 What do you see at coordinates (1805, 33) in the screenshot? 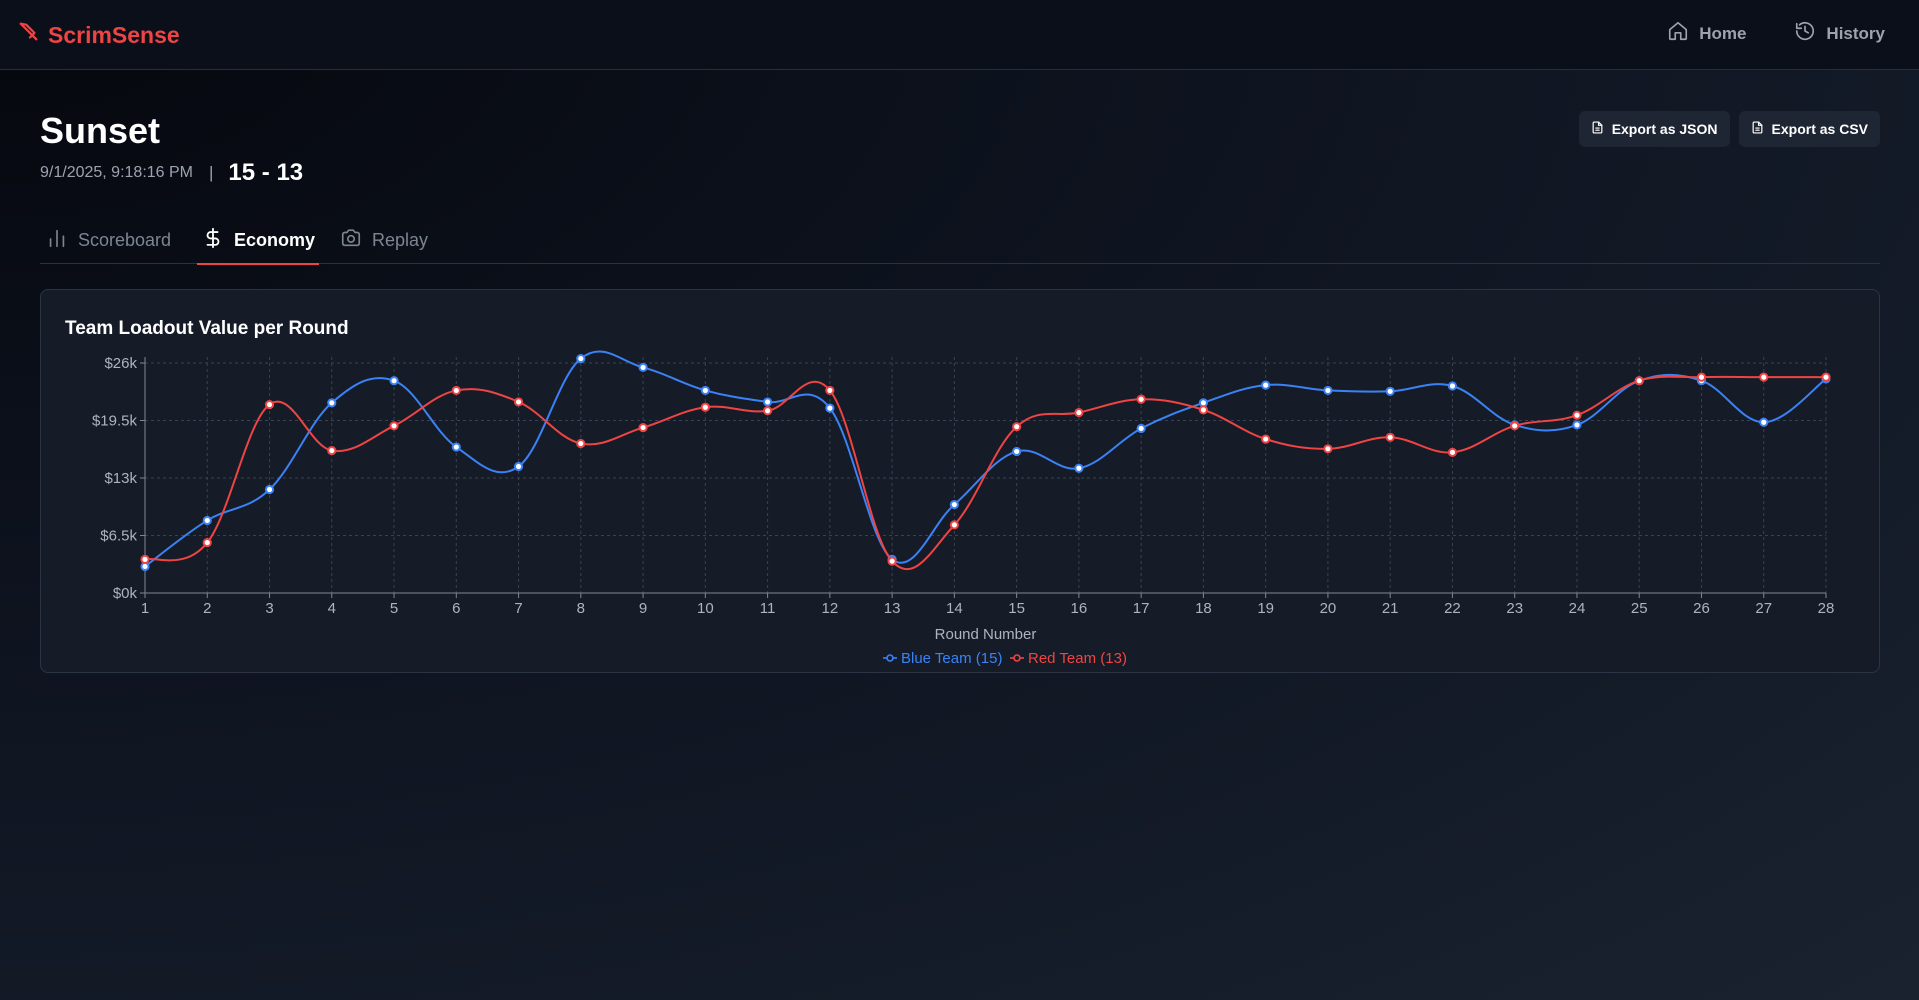
I see `history-icon` at bounding box center [1805, 33].